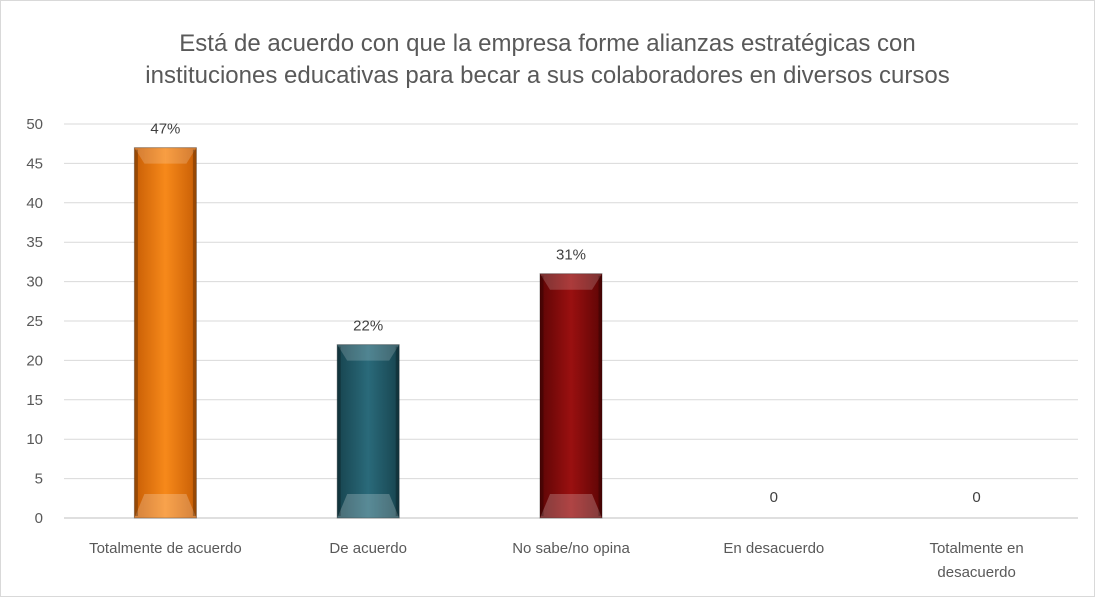  I want to click on y-tick-label: 20, so click(34, 360).